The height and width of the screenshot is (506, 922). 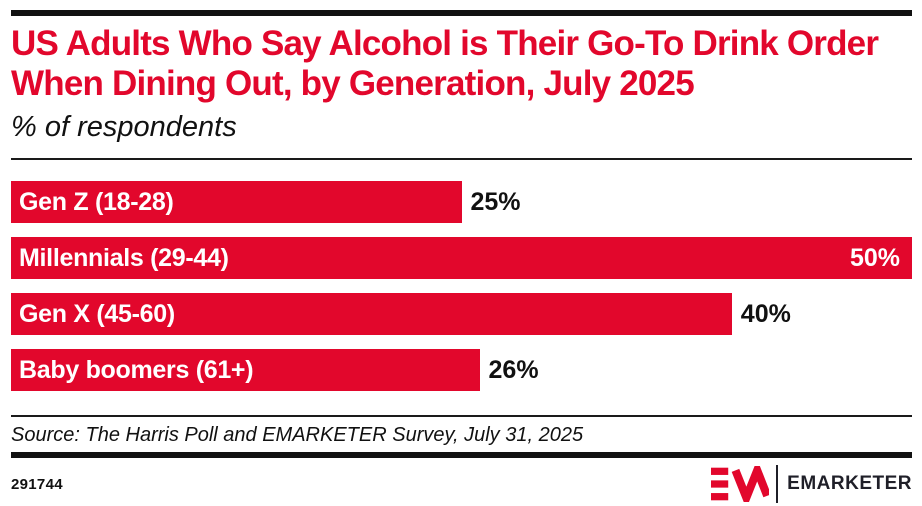 I want to click on bar-row-gen-z: Gen Z (18-28) 25%, so click(x=461, y=202).